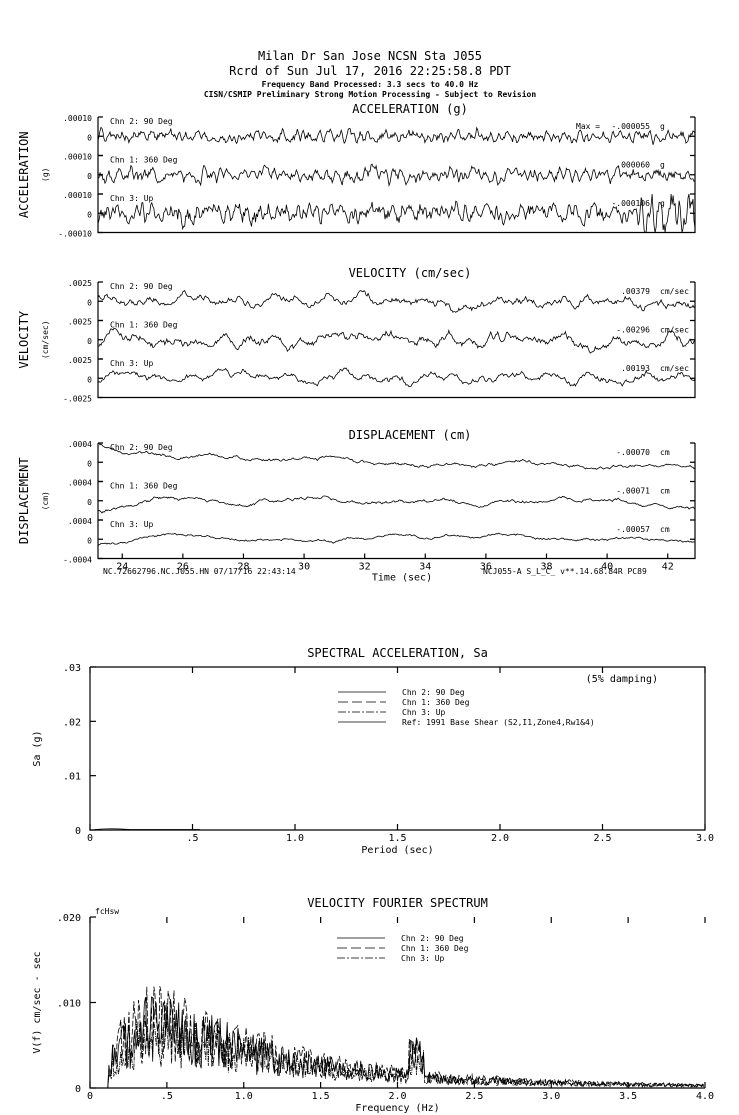  Describe the element at coordinates (24, 500) in the screenshot. I see `y-axis-label: DISPLACEMENT` at that location.